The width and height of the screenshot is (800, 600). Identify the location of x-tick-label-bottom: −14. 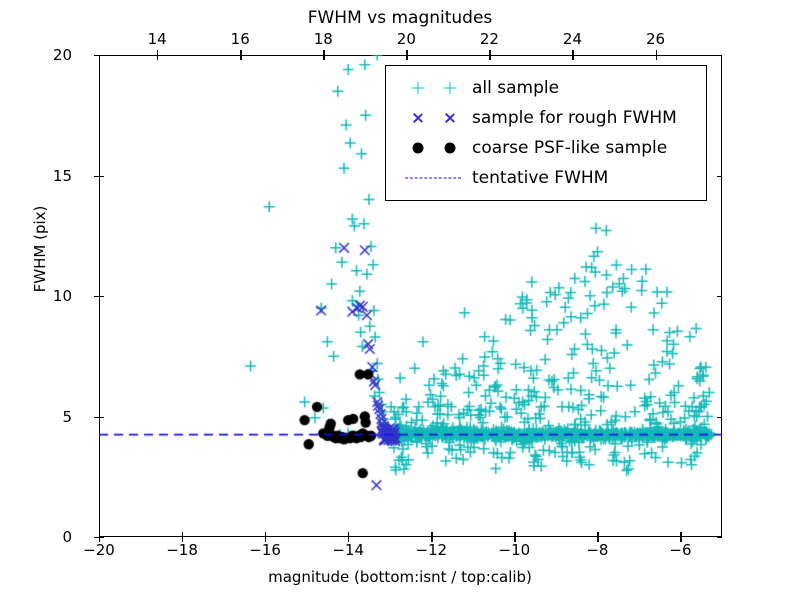
(348, 550).